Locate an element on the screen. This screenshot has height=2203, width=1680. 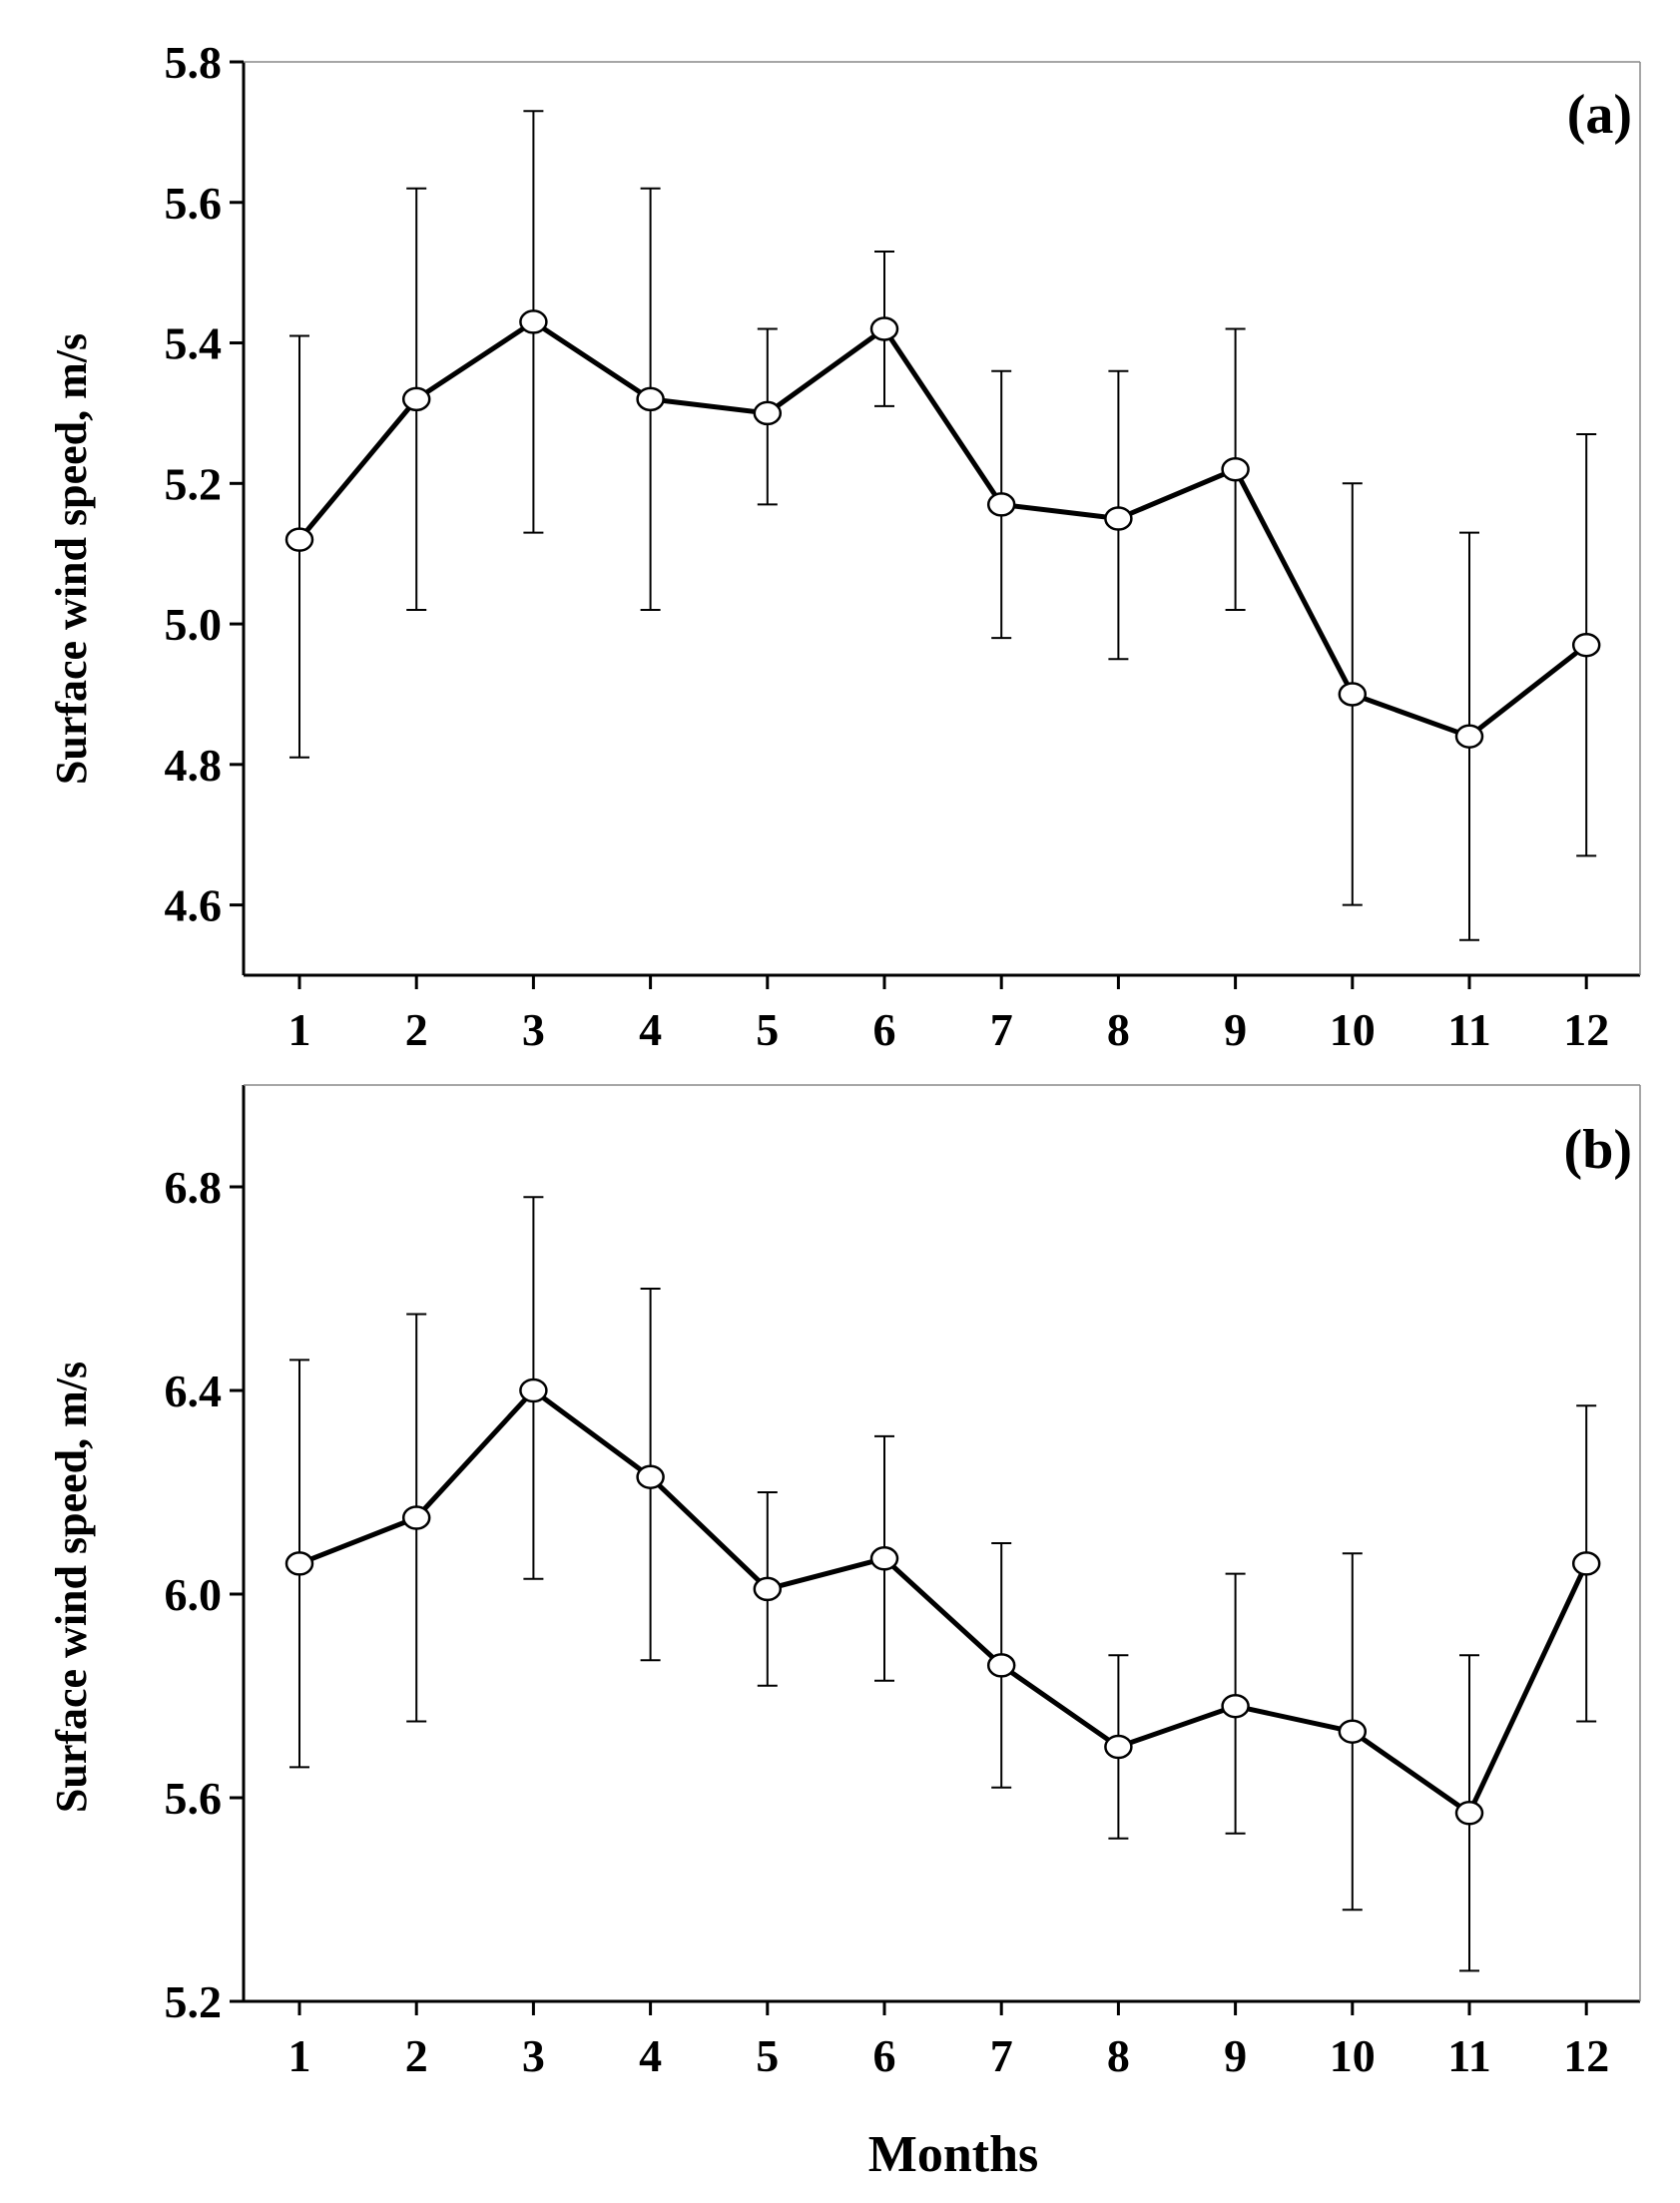
x-axis-title: Months is located at coordinates (953, 2154).